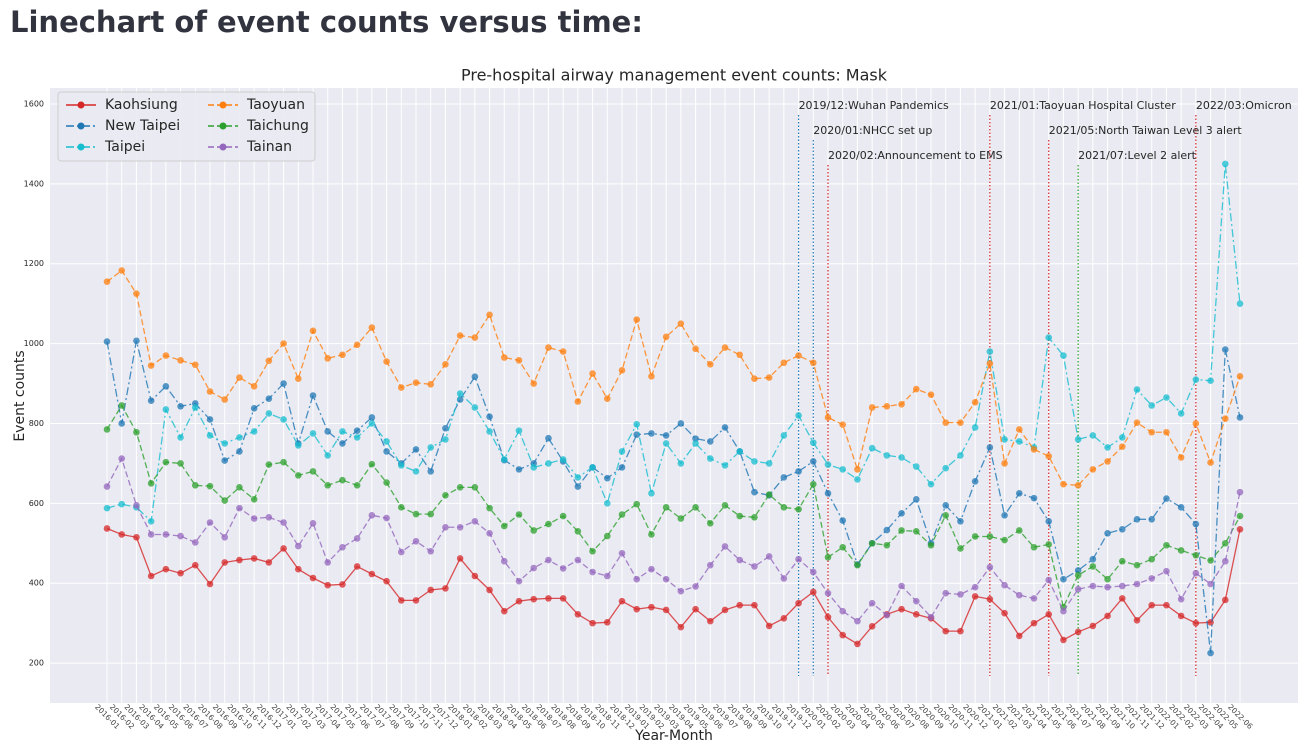  Describe the element at coordinates (275, 105) in the screenshot. I see `legend-label: Taoyuan` at that location.